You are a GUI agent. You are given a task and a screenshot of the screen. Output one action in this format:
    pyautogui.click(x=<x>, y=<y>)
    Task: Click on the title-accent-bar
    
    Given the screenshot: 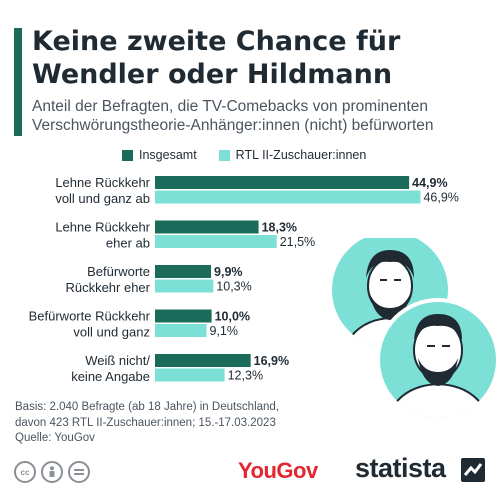 What is the action you would take?
    pyautogui.click(x=18, y=82)
    